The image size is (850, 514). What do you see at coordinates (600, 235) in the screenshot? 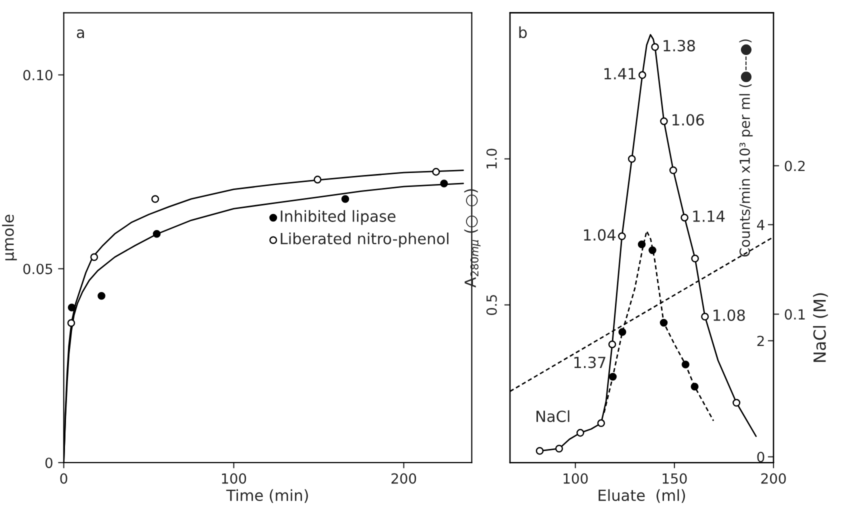
I see `annotation: 1.04` at bounding box center [600, 235].